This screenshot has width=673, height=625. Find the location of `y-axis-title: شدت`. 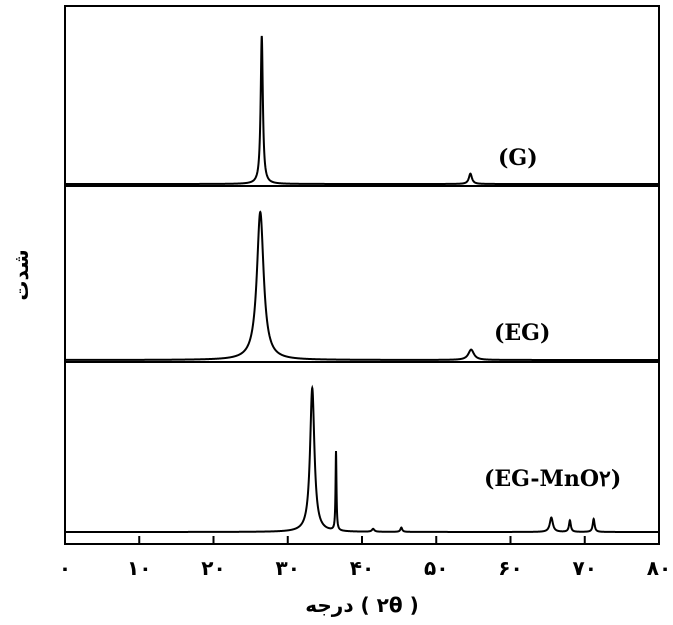

y-axis-title: شدت is located at coordinates (21, 274).